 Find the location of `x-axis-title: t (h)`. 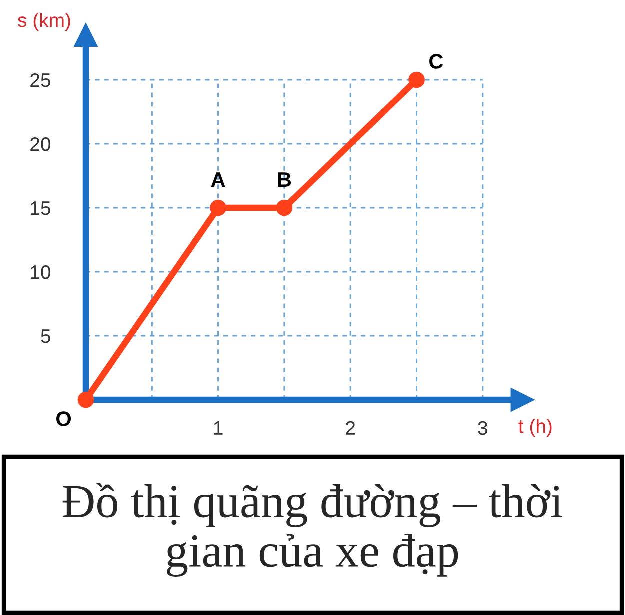

x-axis-title: t (h) is located at coordinates (535, 428).